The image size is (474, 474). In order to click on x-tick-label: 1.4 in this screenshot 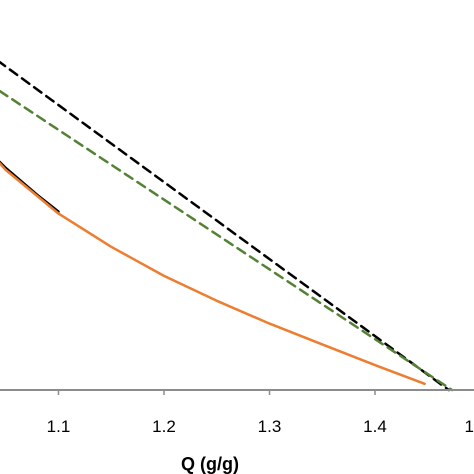, I will do `click(375, 426)`.